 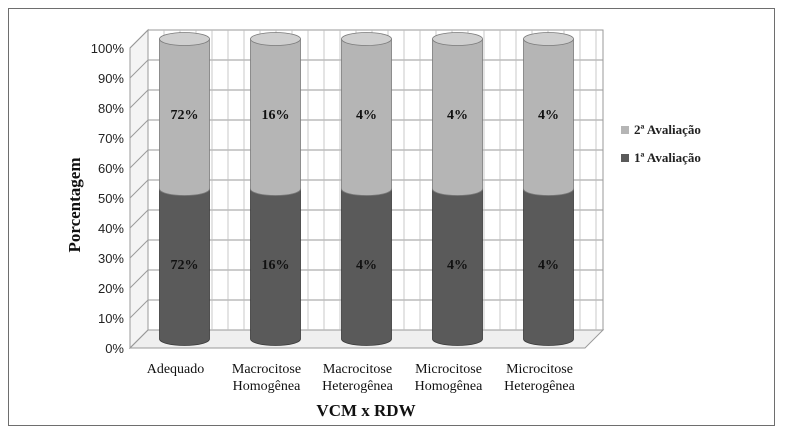 I want to click on y-tick-label: 20%, so click(x=111, y=288).